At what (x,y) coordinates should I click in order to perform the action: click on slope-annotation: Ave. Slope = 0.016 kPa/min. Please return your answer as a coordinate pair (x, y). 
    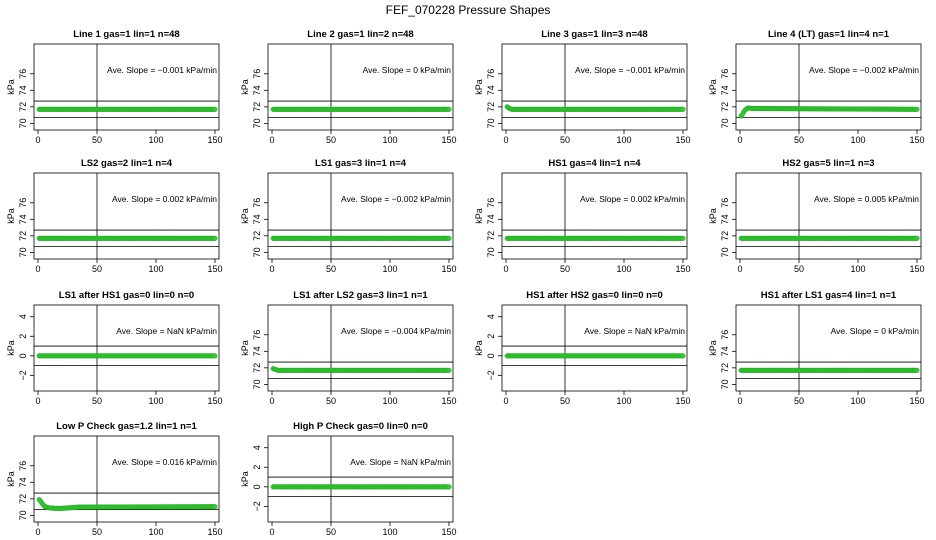
    Looking at the image, I should click on (164, 462).